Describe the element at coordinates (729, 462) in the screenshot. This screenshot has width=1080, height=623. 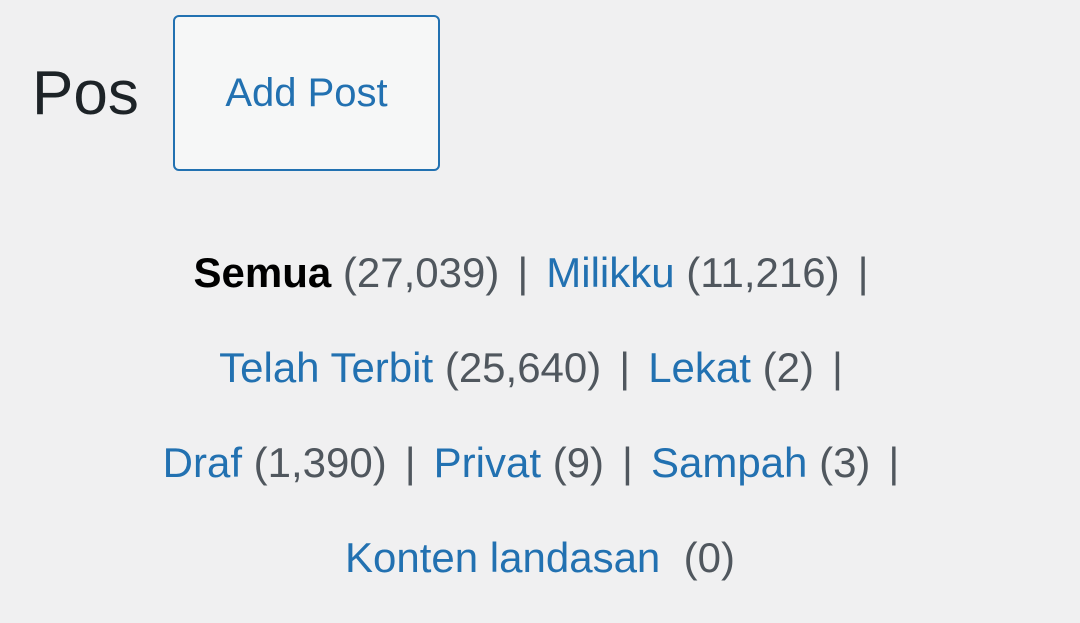
I see `filter-sampah: Sampah` at that location.